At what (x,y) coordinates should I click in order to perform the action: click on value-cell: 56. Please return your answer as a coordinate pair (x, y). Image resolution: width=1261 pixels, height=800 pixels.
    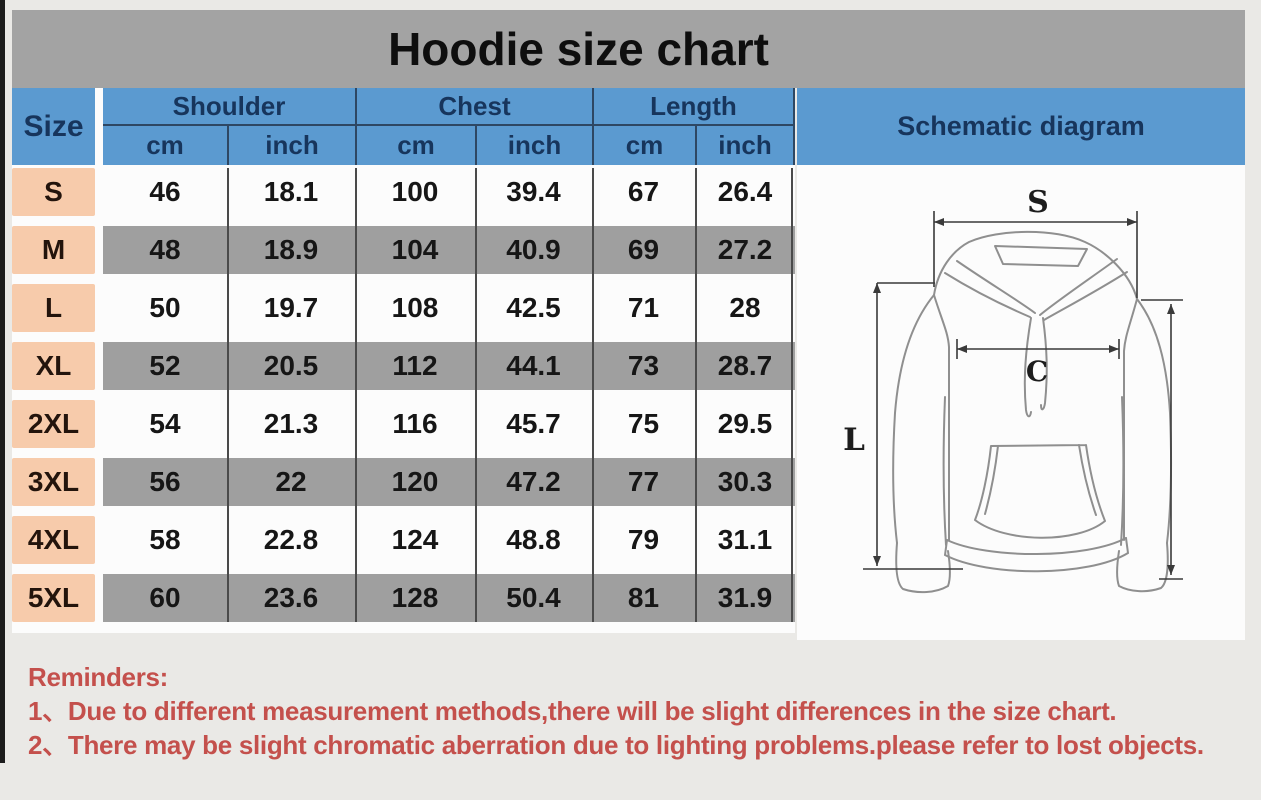
    Looking at the image, I should click on (165, 482).